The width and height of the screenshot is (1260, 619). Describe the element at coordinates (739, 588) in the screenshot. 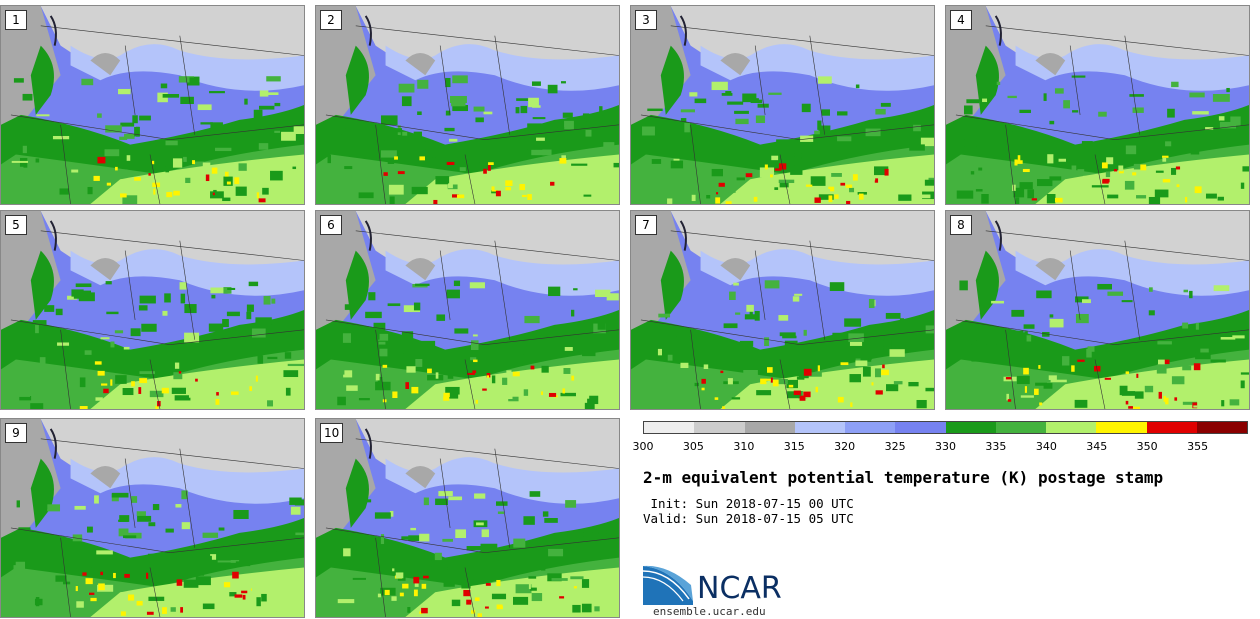

I see `logo-text: NCAR` at that location.